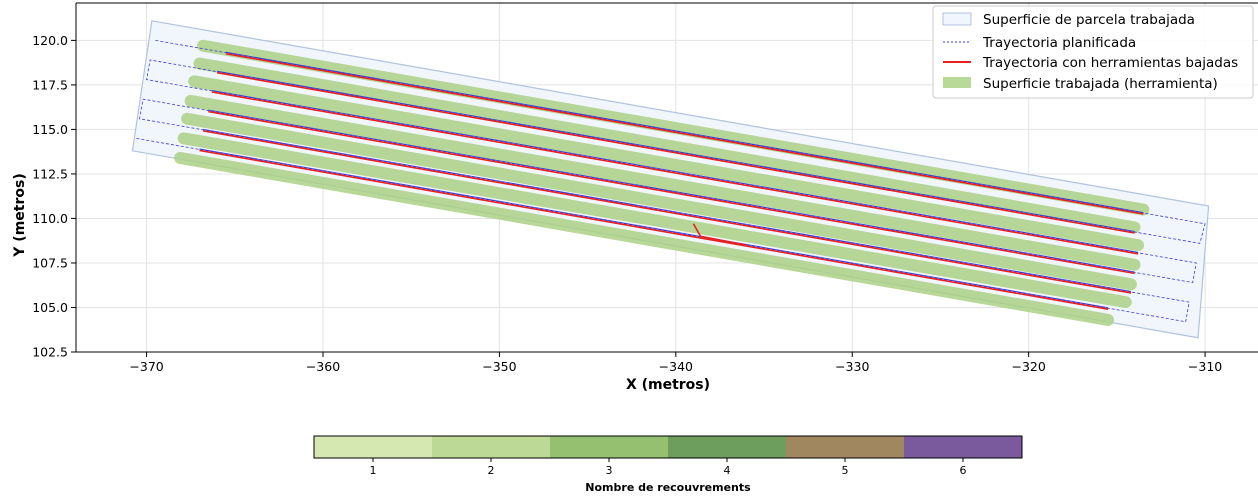 This screenshot has width=1258, height=498. Describe the element at coordinates (676, 366) in the screenshot. I see `x-tick-label: −340` at that location.